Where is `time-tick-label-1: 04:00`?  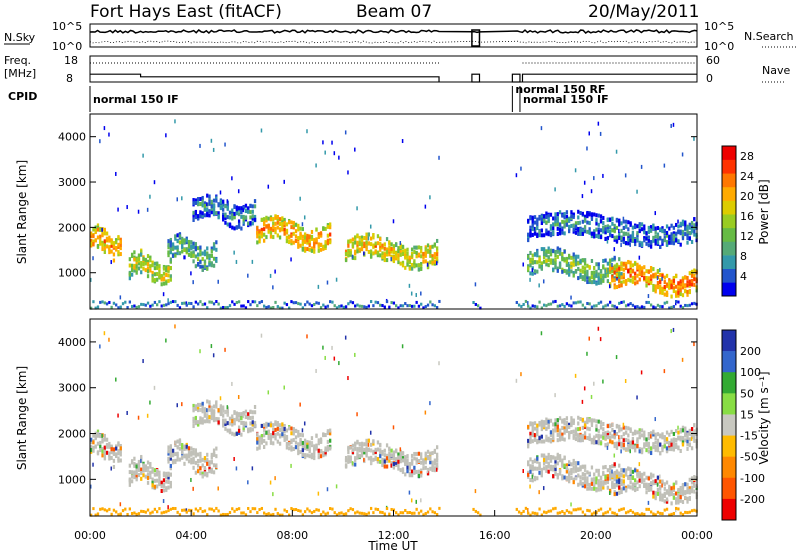
time-tick-label-1: 04:00 is located at coordinates (191, 535).